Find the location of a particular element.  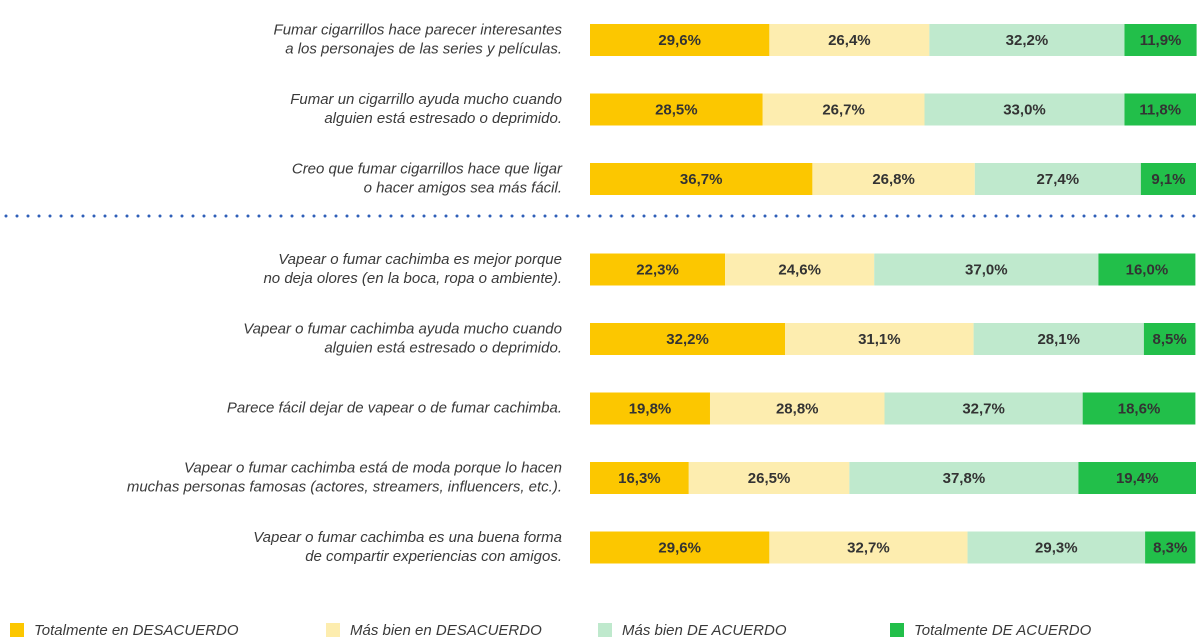

value-label: 28,8% is located at coordinates (797, 408).